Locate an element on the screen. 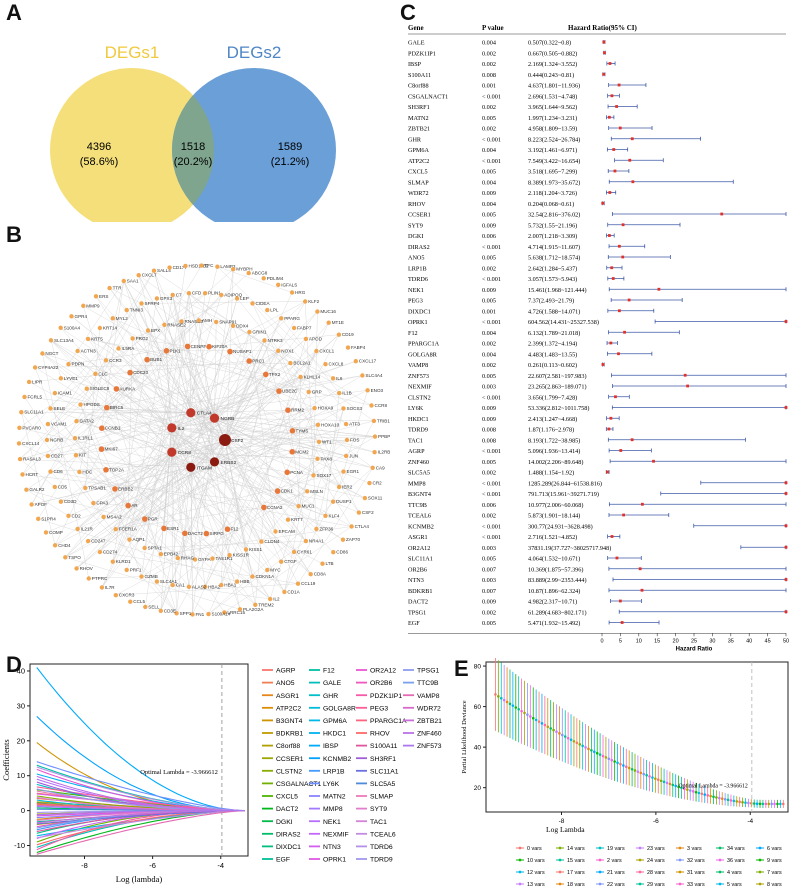  lasso-legend-label: S100A11 is located at coordinates (384, 746).